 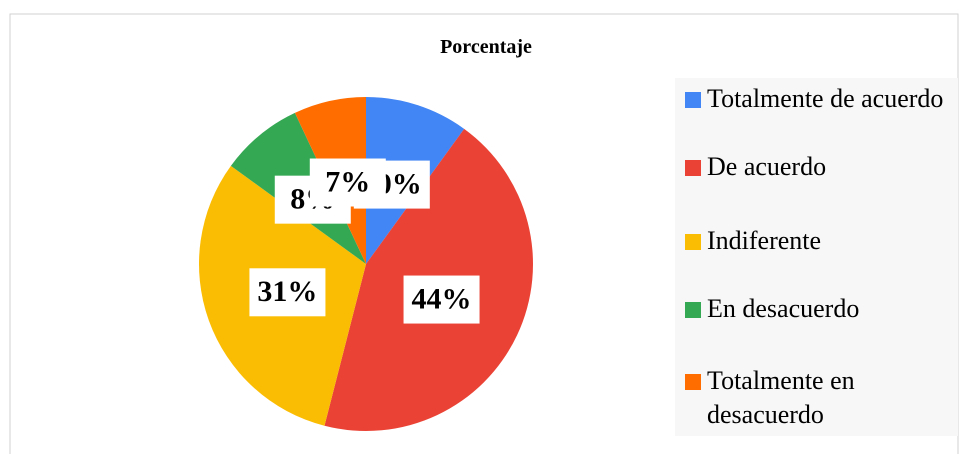 I want to click on legend-label: Indiferente, so click(x=764, y=240).